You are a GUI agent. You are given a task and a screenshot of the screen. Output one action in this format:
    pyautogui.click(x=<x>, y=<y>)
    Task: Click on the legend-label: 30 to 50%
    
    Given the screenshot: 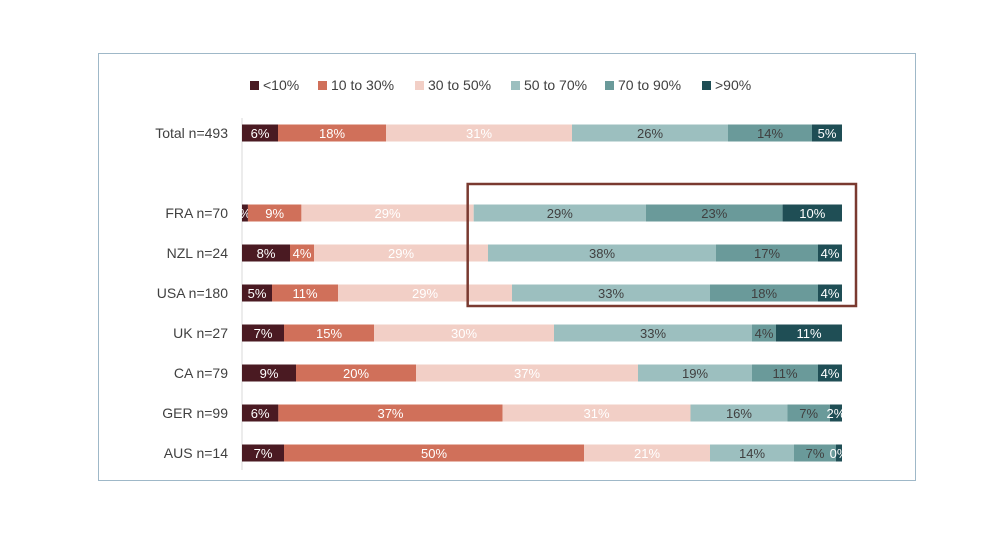 What is the action you would take?
    pyautogui.click(x=459, y=85)
    